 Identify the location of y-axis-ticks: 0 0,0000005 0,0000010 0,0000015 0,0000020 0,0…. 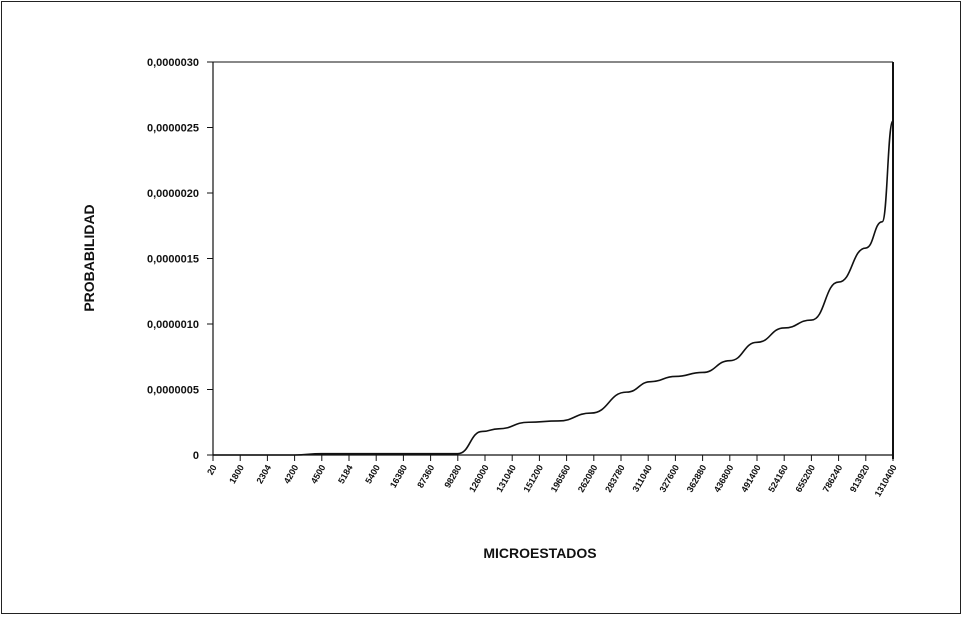
(180, 259).